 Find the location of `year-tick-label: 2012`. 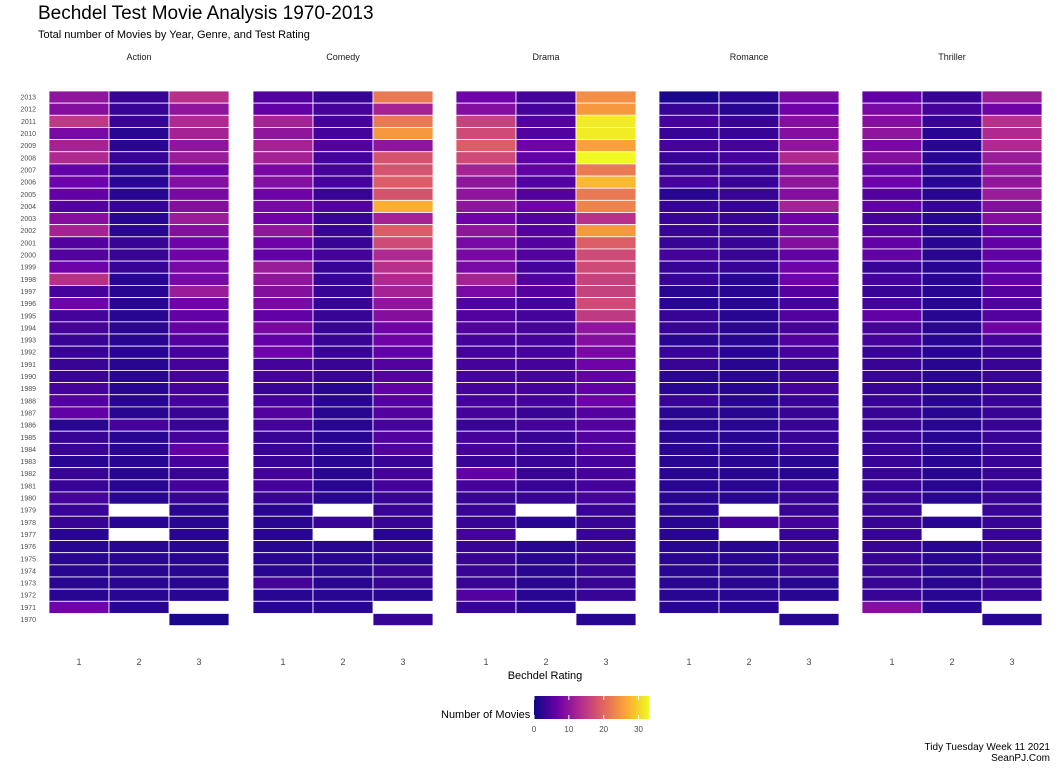

year-tick-label: 2012 is located at coordinates (28, 110).